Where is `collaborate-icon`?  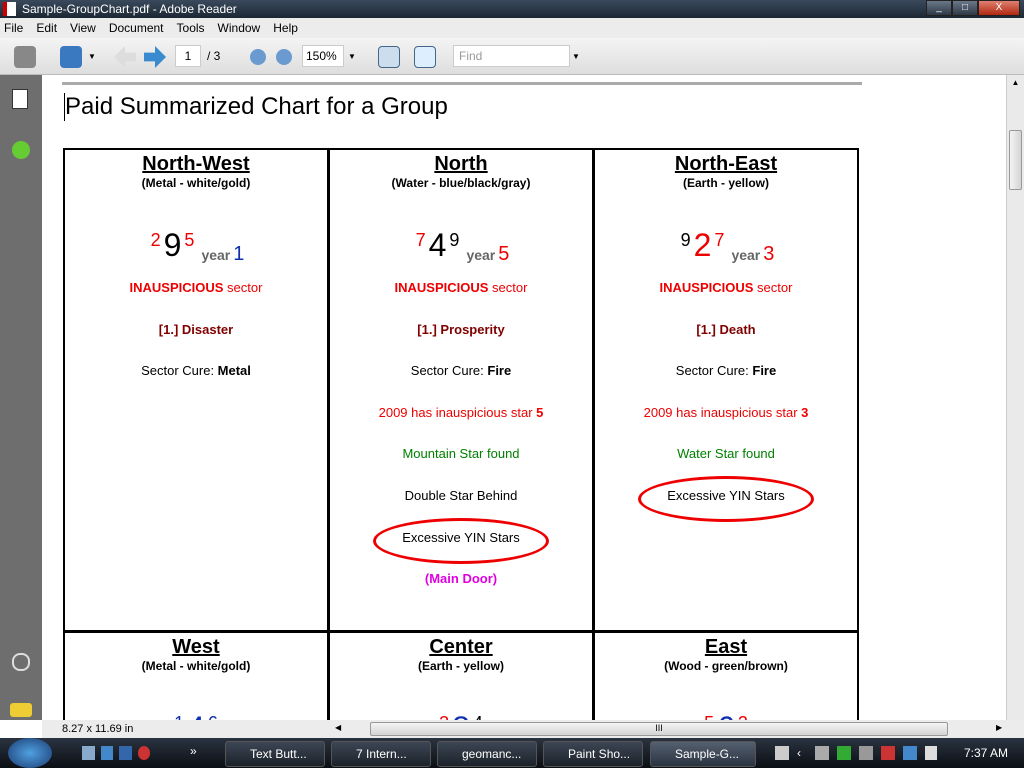 collaborate-icon is located at coordinates (71, 57).